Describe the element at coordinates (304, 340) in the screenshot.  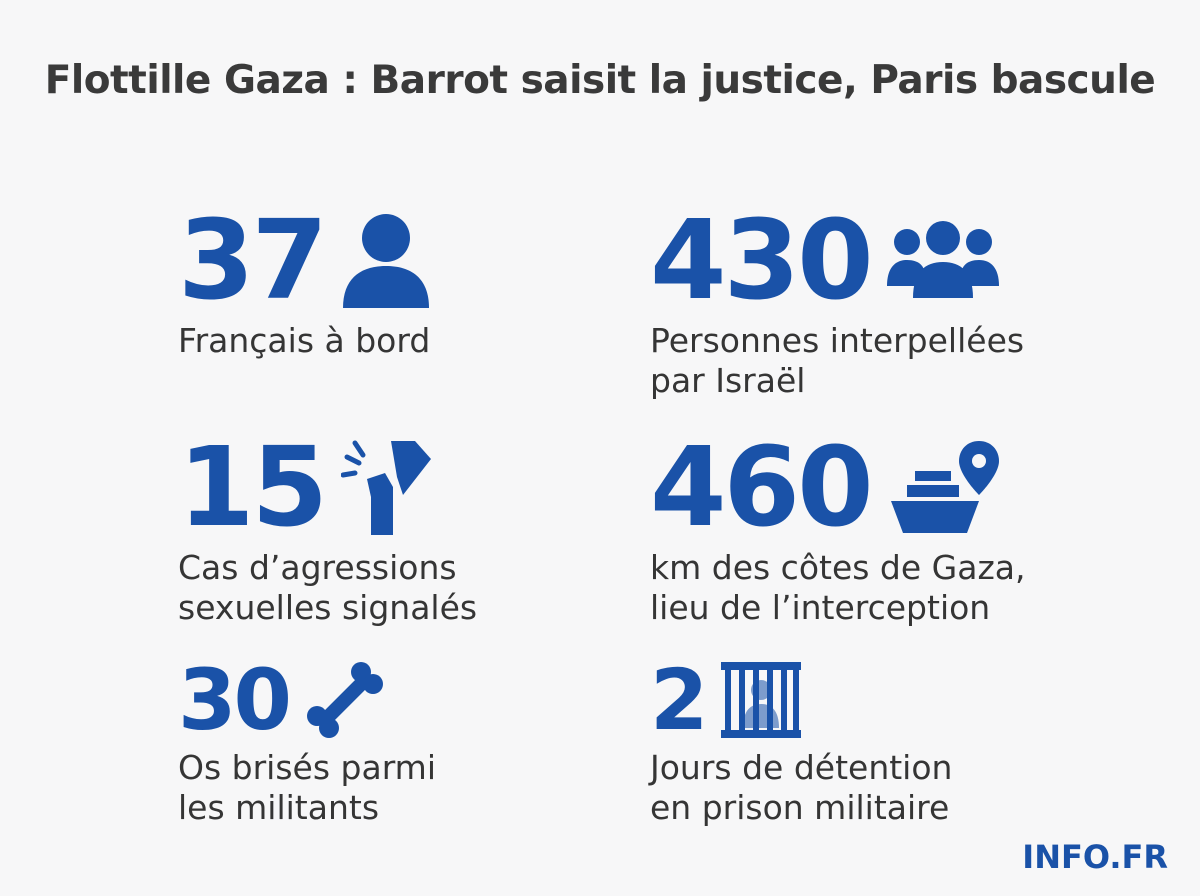
I see `stat-label: Français à bord` at that location.